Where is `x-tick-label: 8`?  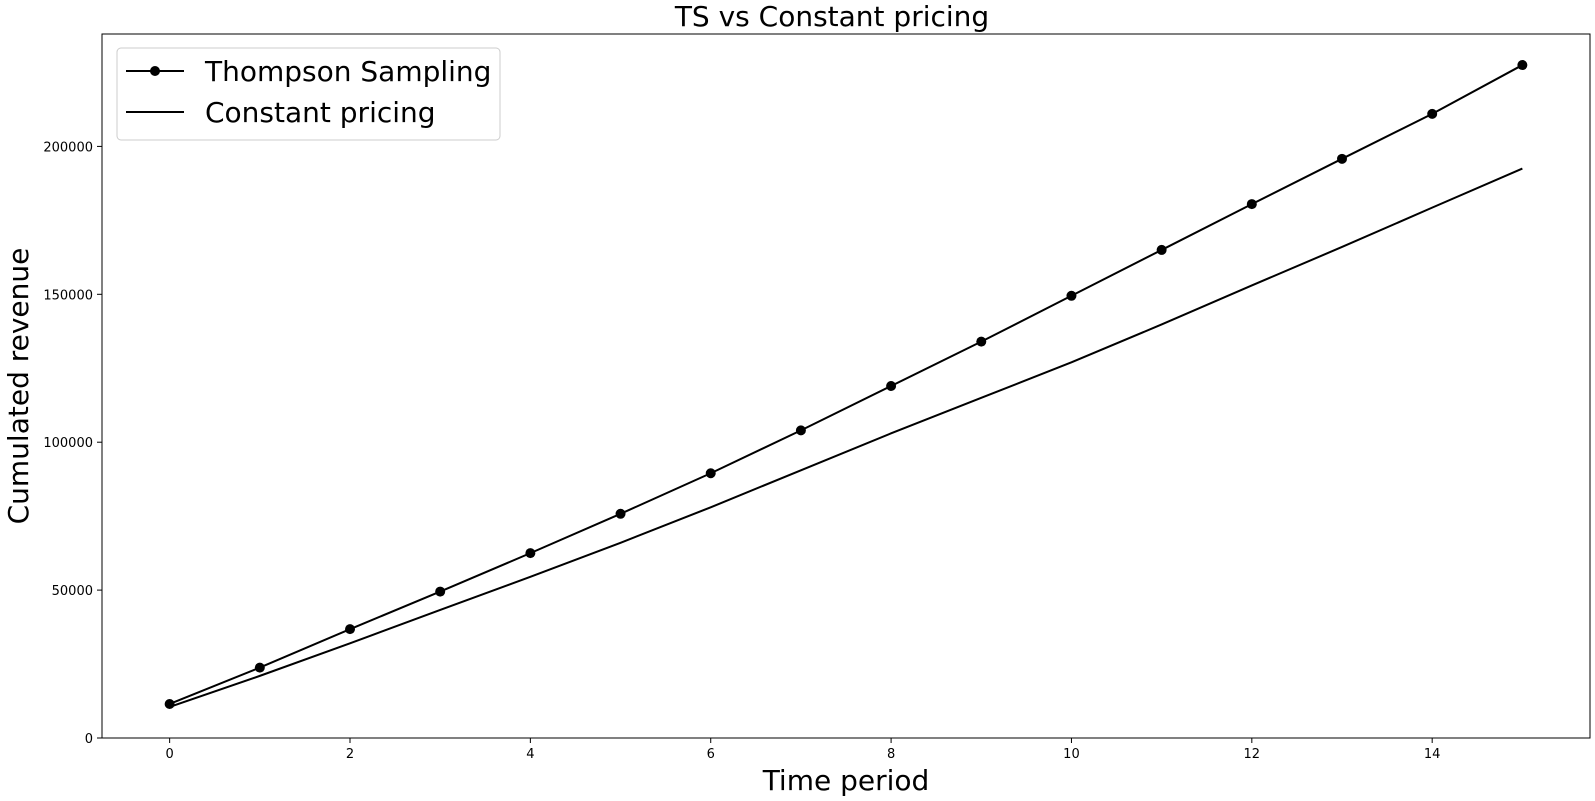
x-tick-label: 8 is located at coordinates (891, 754).